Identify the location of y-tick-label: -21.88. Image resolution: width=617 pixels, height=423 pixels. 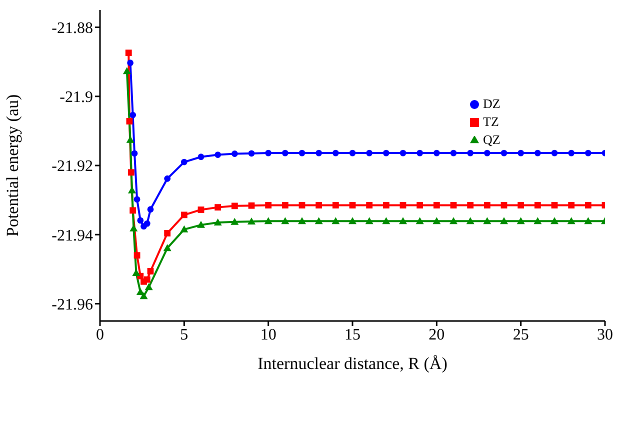
(72, 28).